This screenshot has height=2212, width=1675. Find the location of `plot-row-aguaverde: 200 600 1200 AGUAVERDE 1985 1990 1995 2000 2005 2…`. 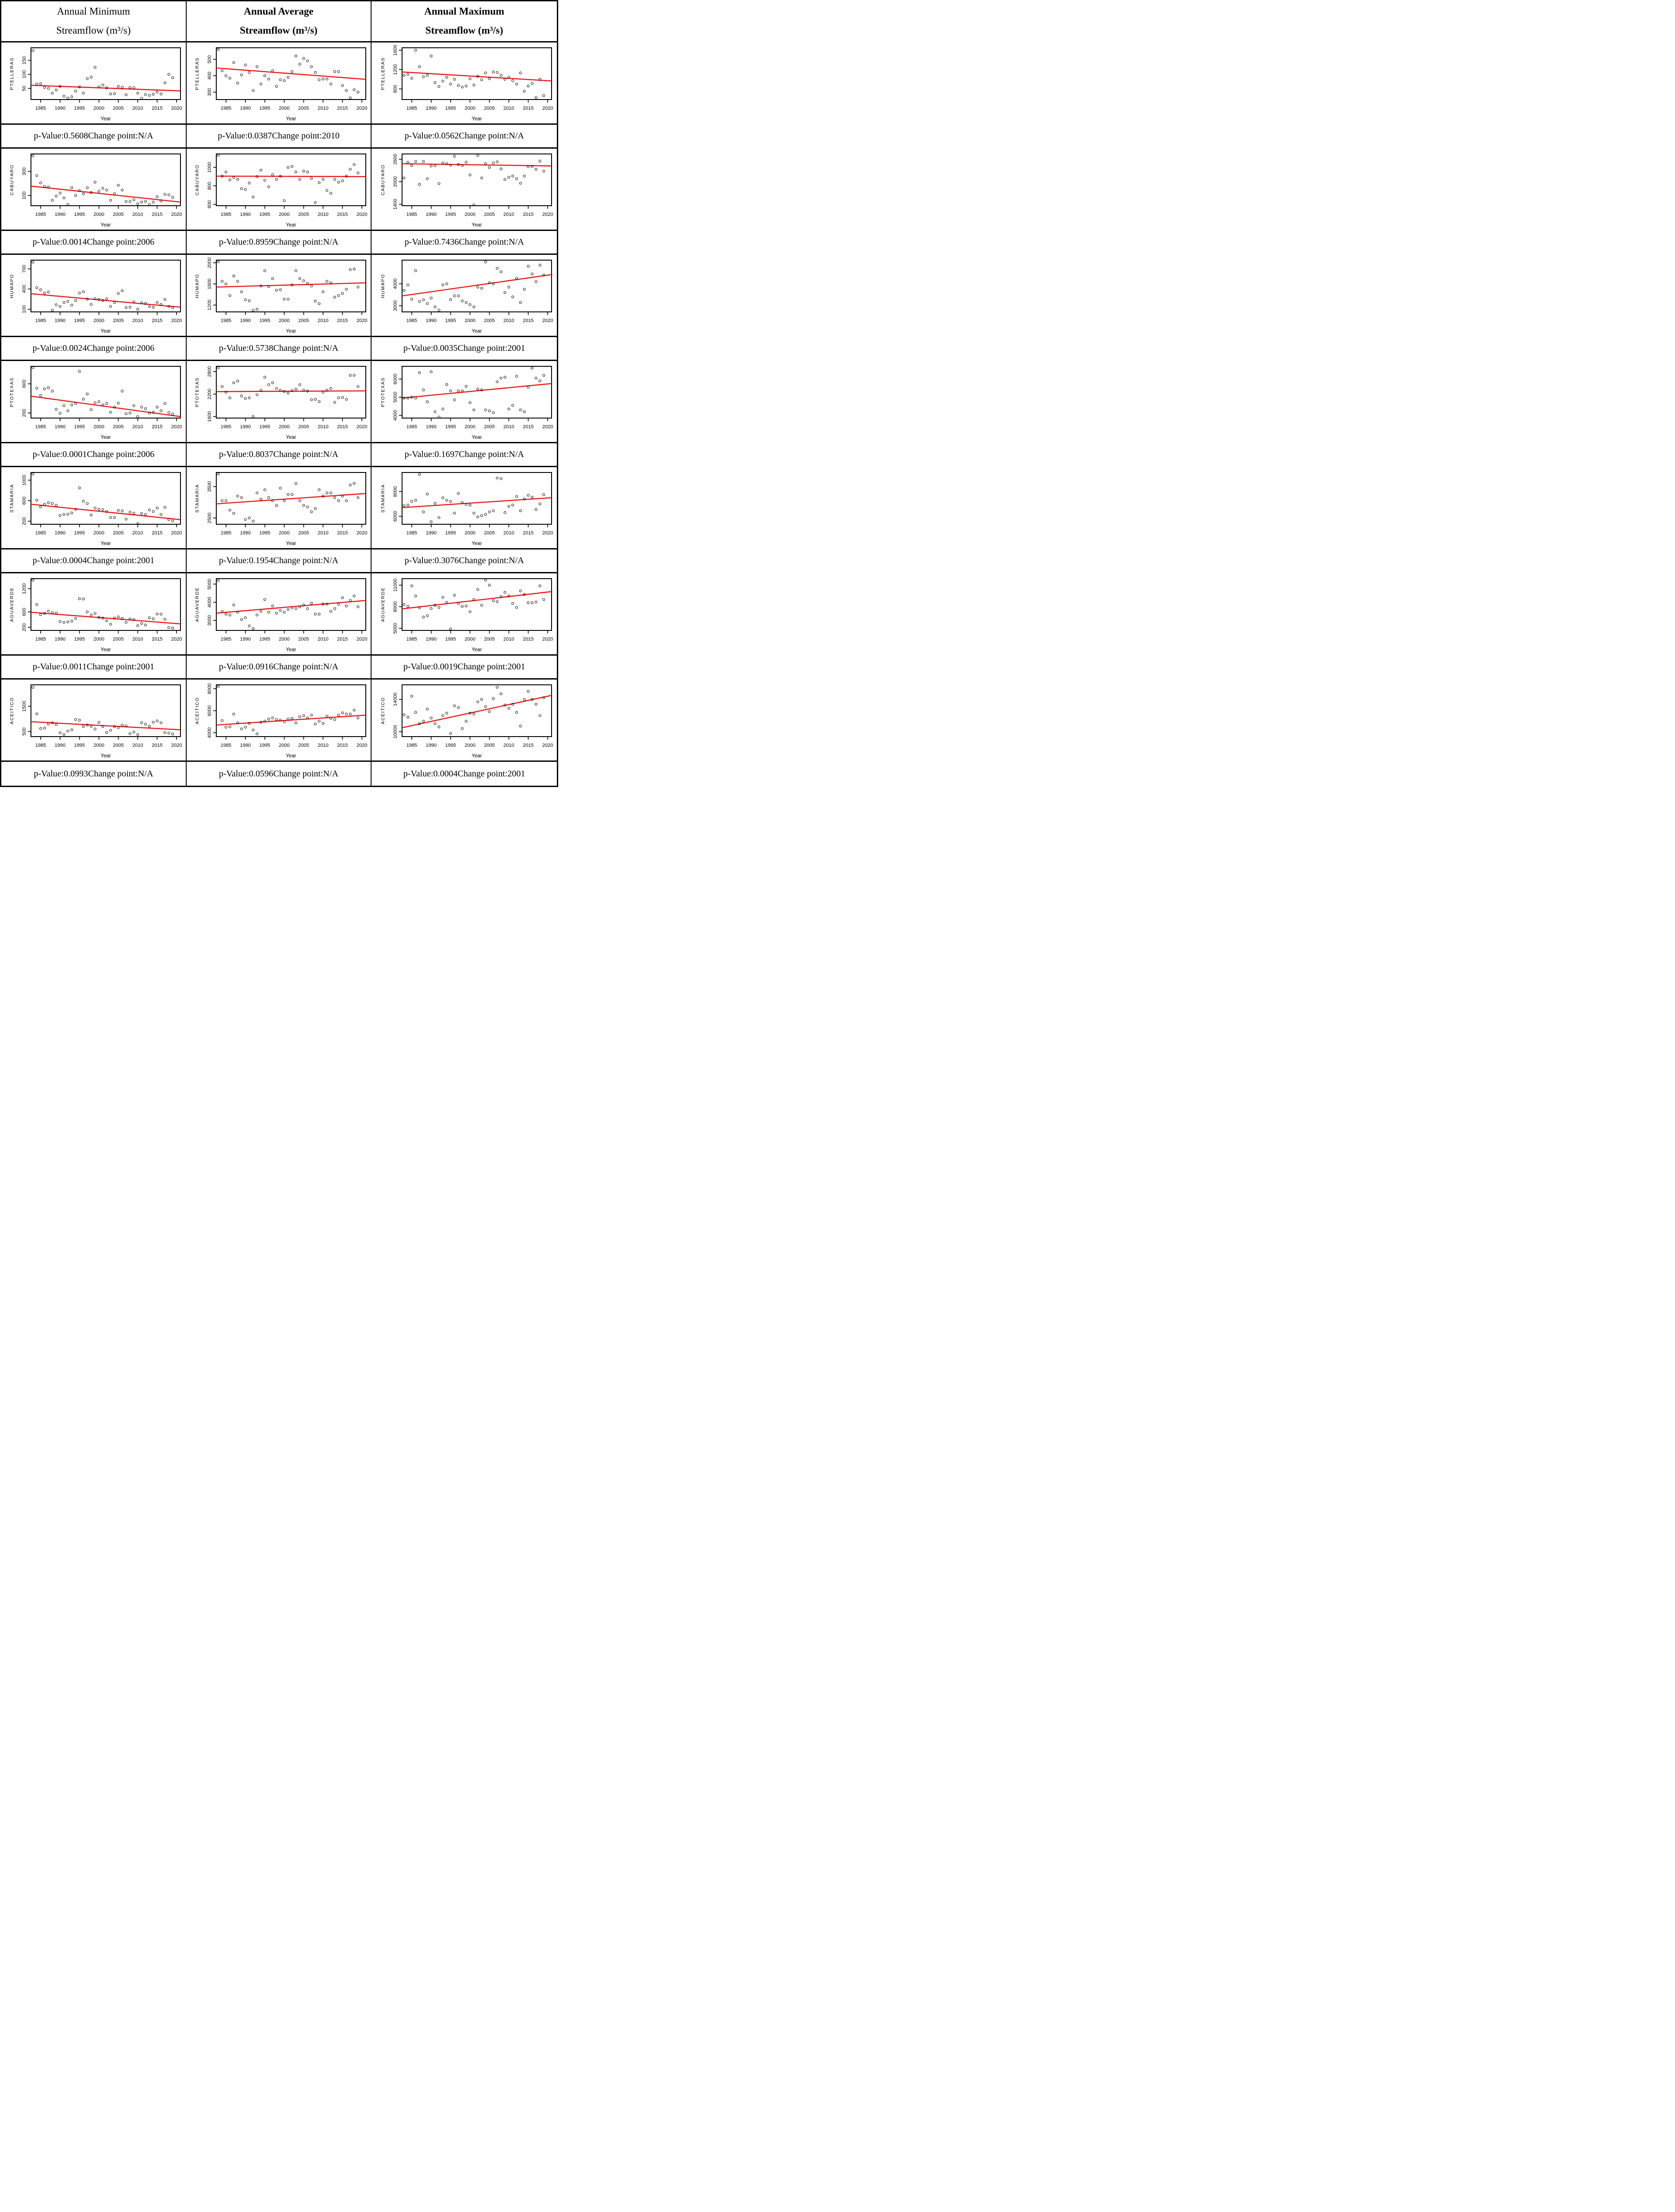

plot-row-aguaverde: 200 600 1200 AGUAVERDE 1985 1990 1995 2000 2005 2… is located at coordinates (279, 615).